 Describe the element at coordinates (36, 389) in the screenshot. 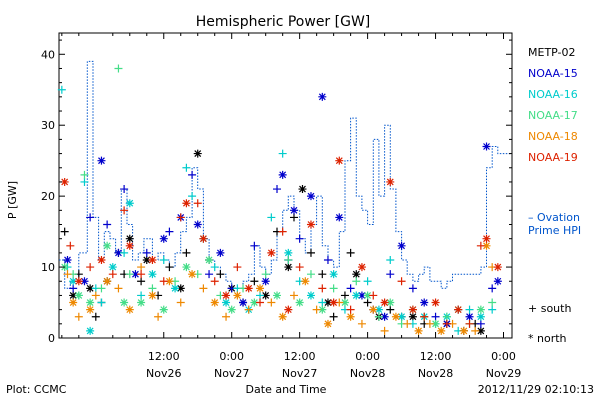

I see `footer-credit: Plot: CCMC` at that location.